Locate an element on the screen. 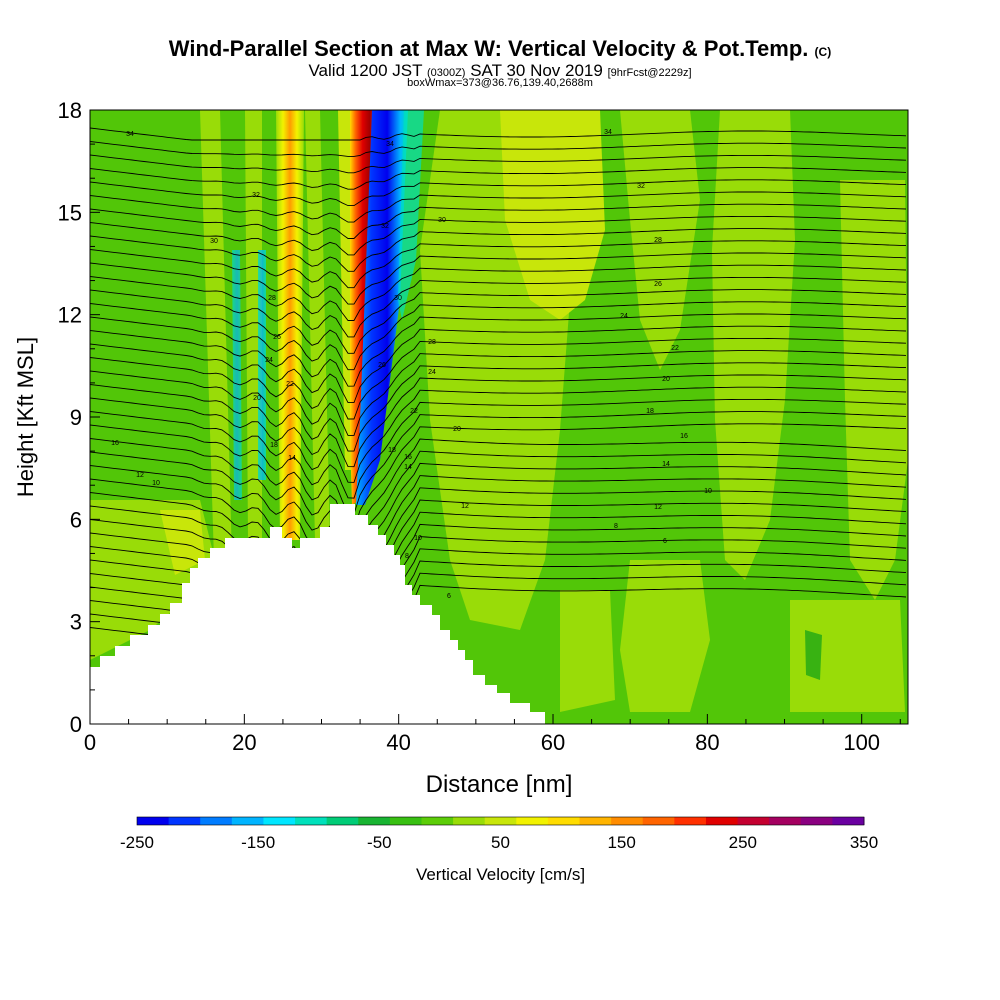  y-tick-label: 12 is located at coordinates (70, 315).